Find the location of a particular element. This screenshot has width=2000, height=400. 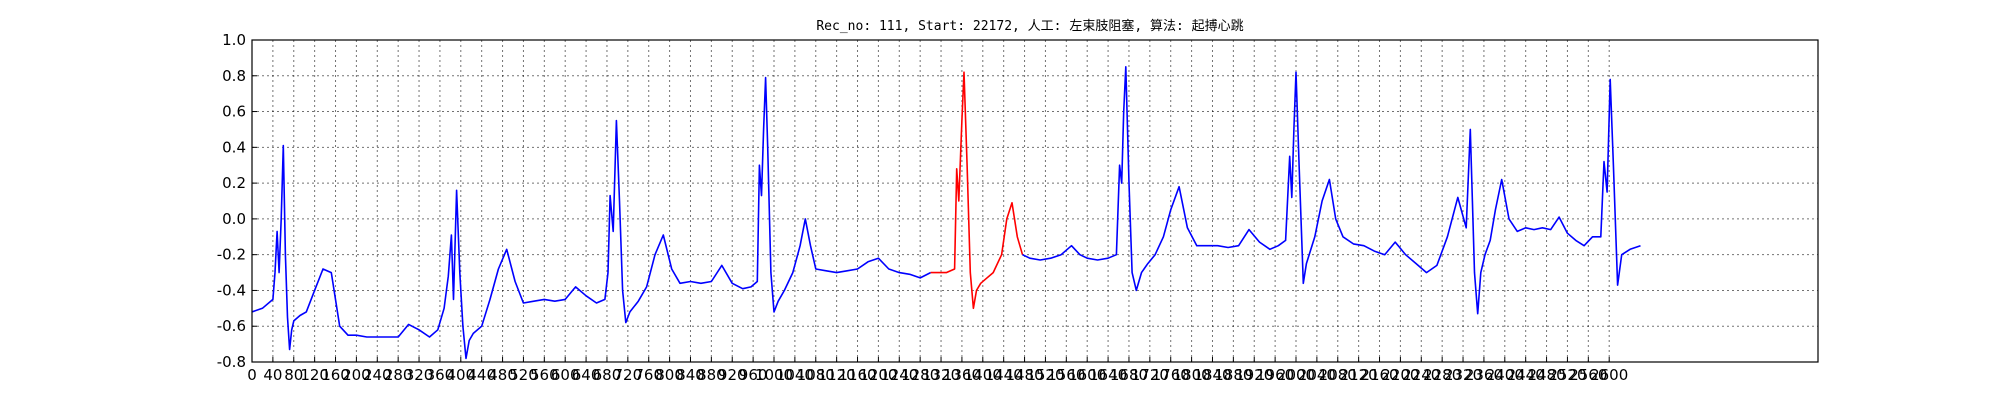

x-tick-label: 0 is located at coordinates (252, 375).